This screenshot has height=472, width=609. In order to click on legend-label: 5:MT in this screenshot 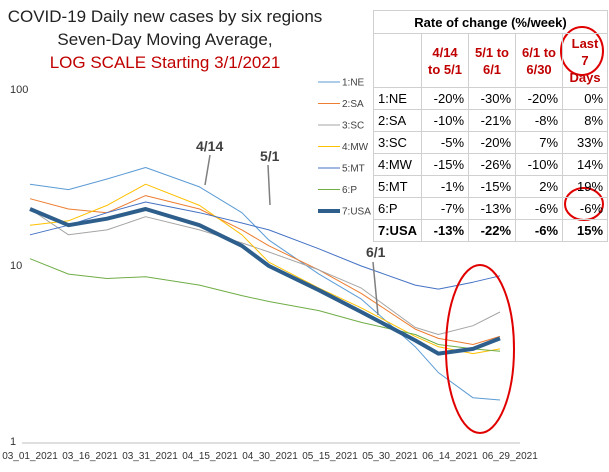, I will do `click(353, 169)`.